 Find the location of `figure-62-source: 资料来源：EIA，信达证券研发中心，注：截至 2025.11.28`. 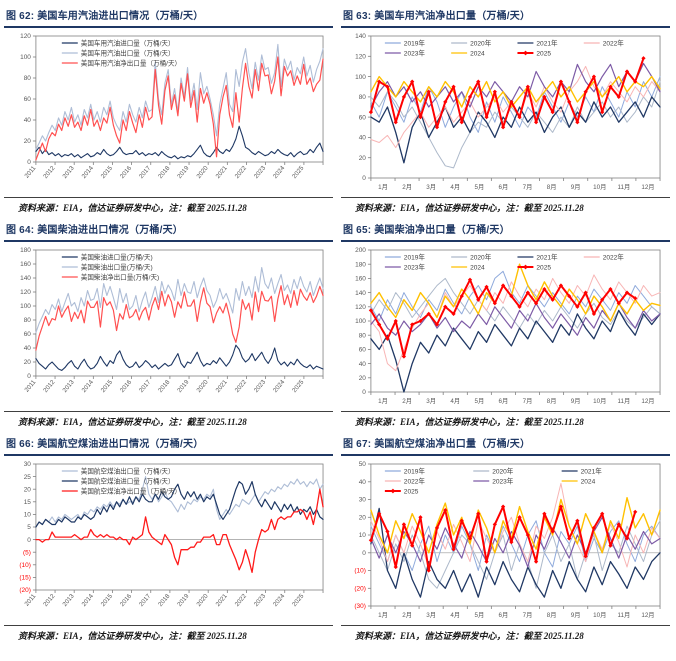

figure-62-source: 资料来源：EIA，信达证券研发中心，注：截至 2025.11.28 is located at coordinates (168, 206).